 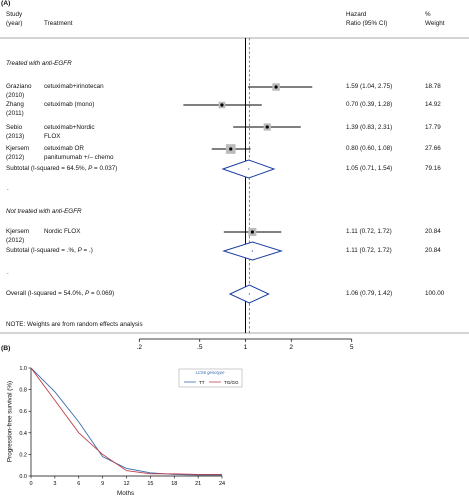 I want to click on study-year: (2010), so click(x=15, y=95).